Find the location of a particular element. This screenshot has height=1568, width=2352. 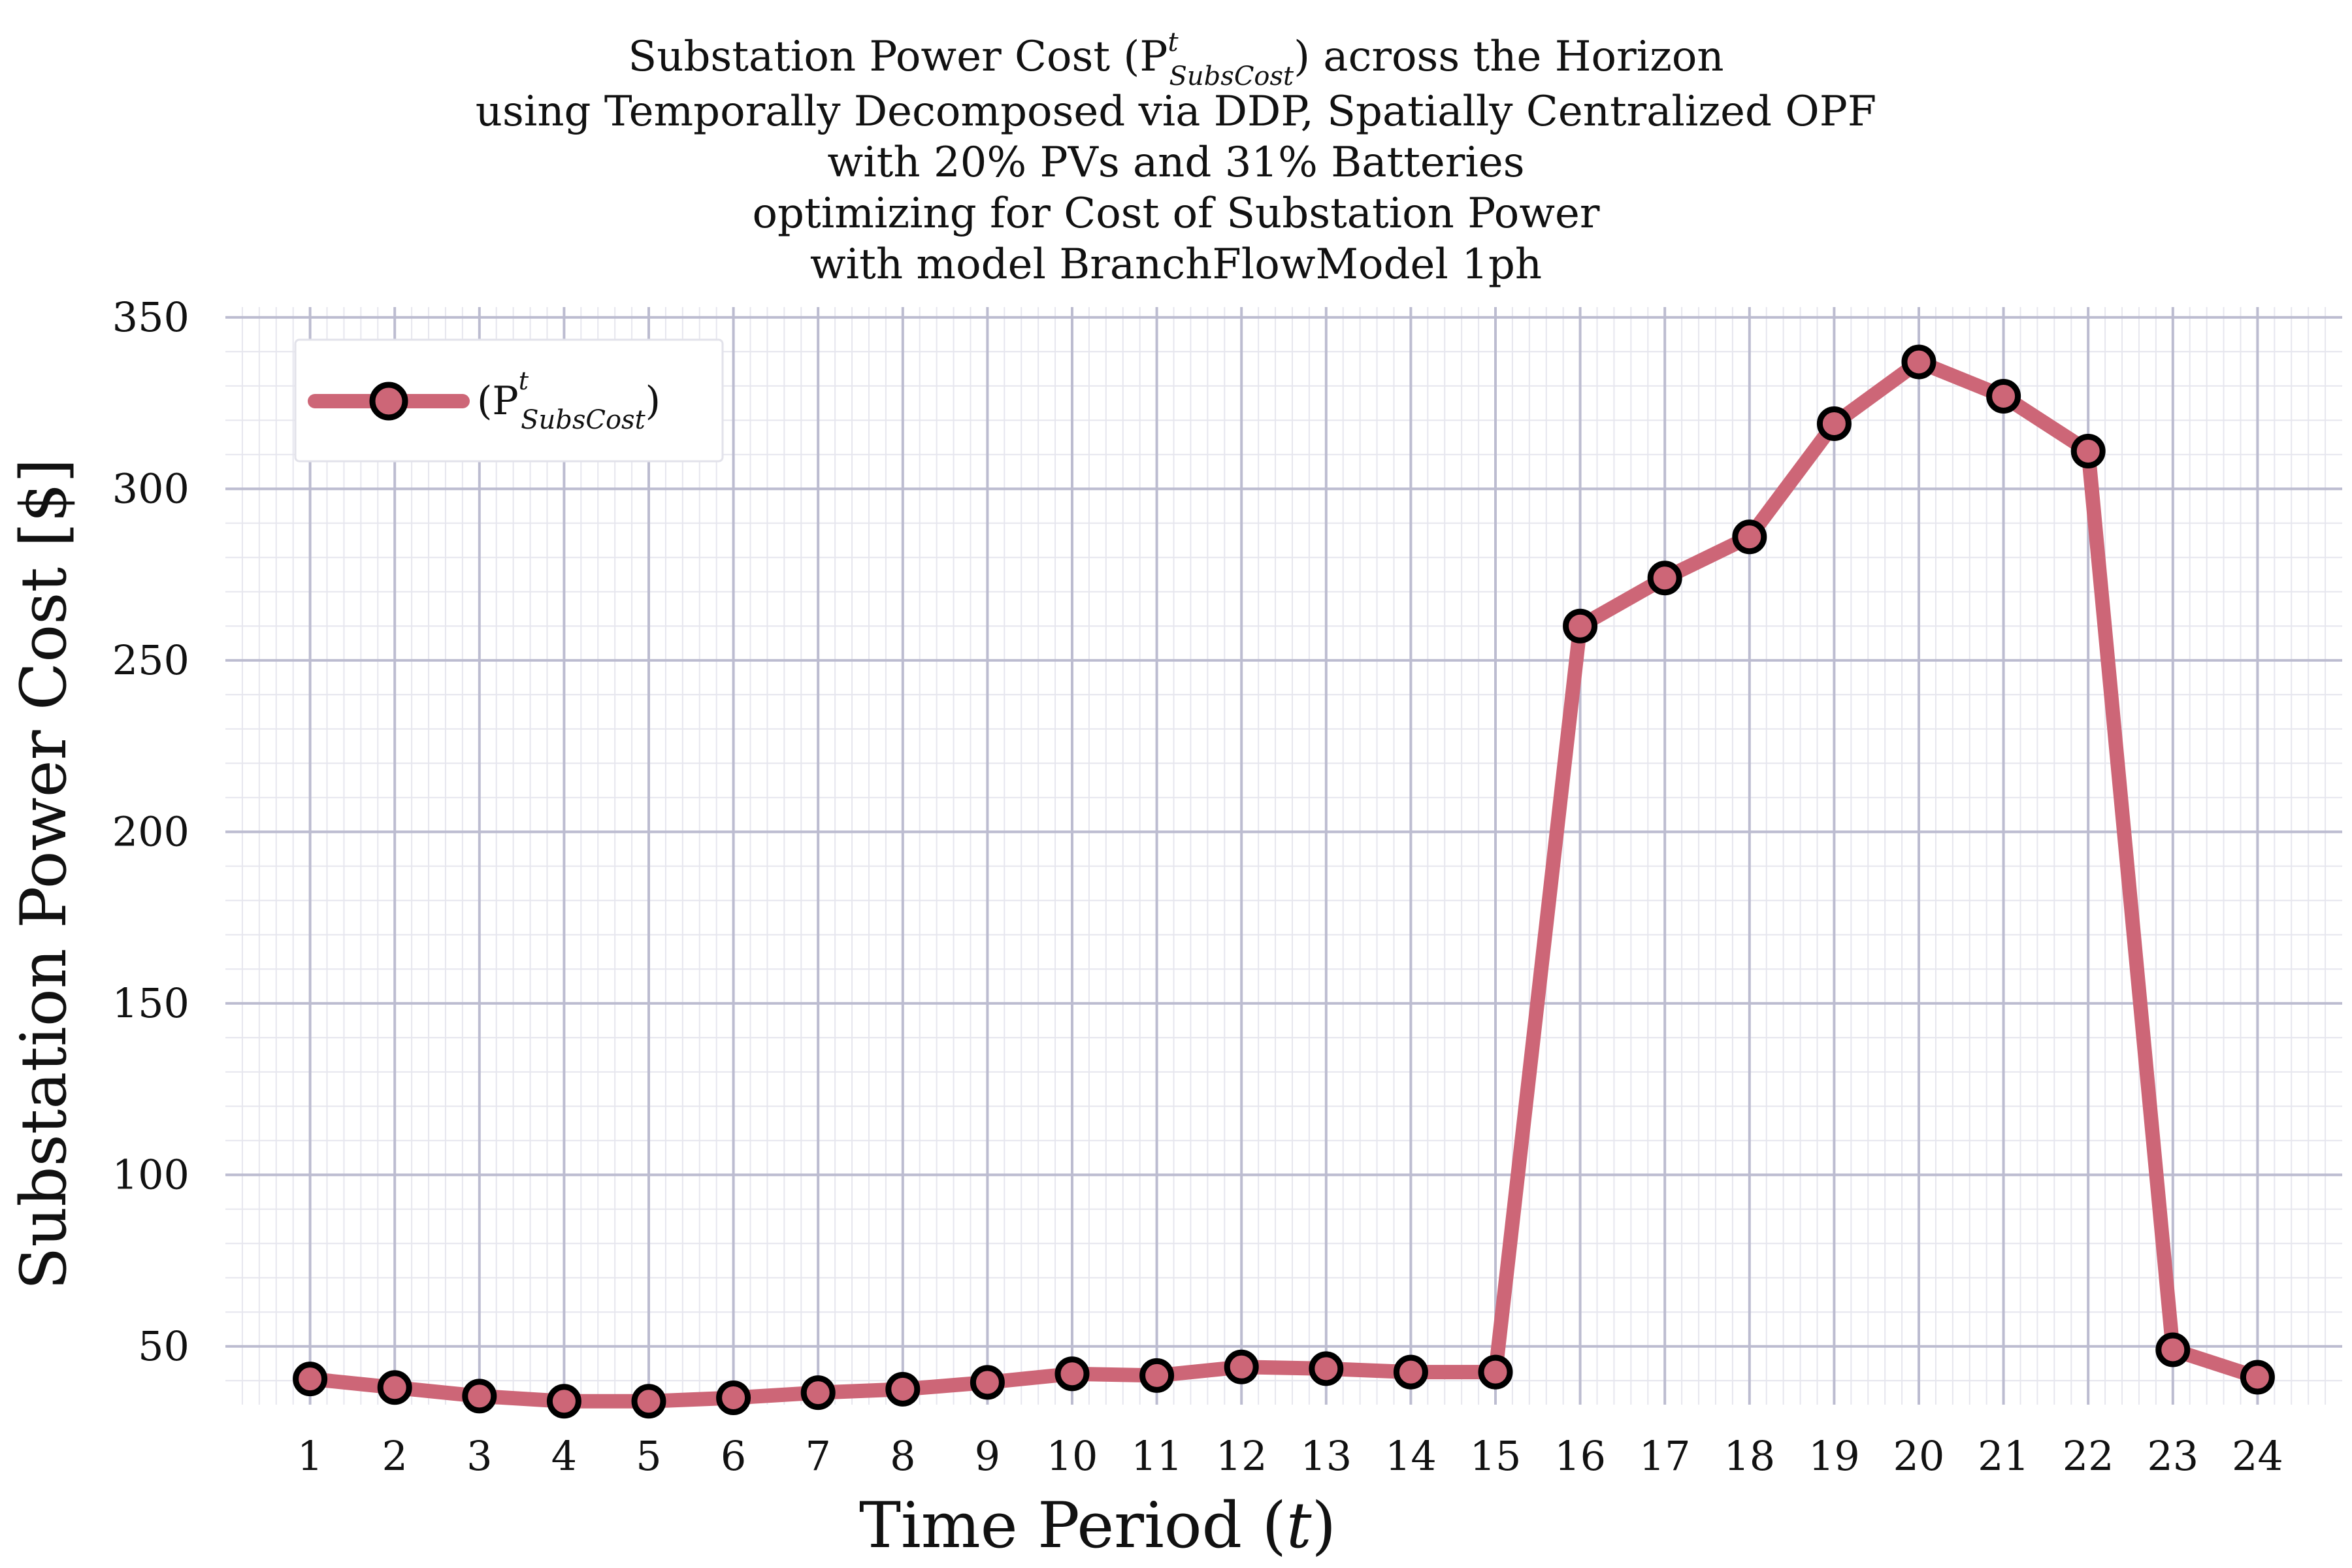

x-axis-ticks: 1 2 3 4 5 6 7 8 9 10 11 12 13 14 15 16 17 18 19 20 21 22 23 24 is located at coordinates (1290, 1456).